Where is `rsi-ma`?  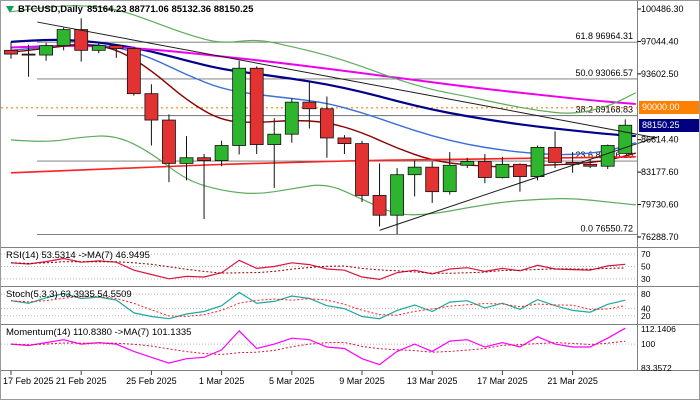 rsi-ma is located at coordinates (318, 267).